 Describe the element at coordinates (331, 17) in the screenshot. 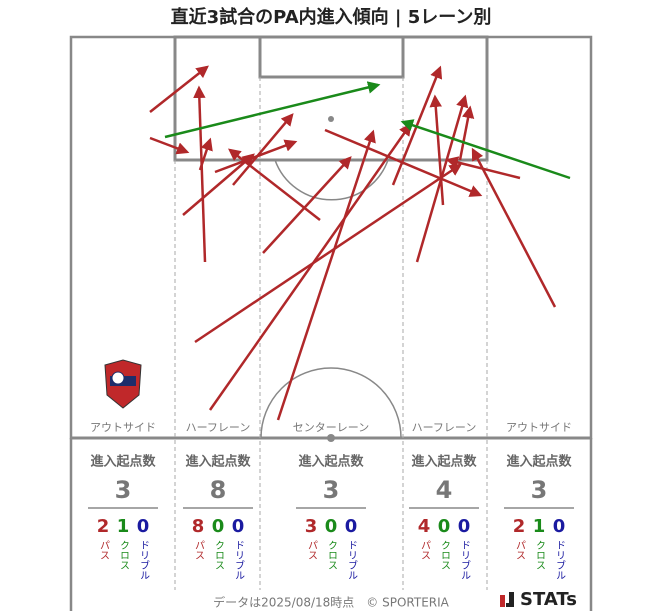

I see `title: 直近3試合のPA内進入傾向 | 5レーン別` at that location.